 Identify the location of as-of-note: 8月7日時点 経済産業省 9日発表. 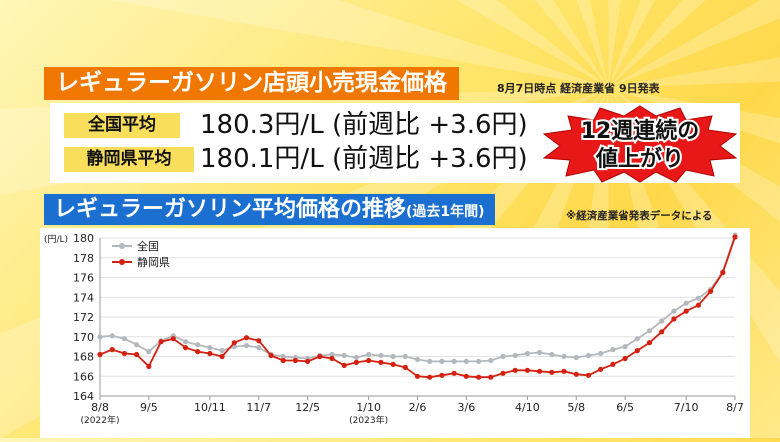
(578, 88).